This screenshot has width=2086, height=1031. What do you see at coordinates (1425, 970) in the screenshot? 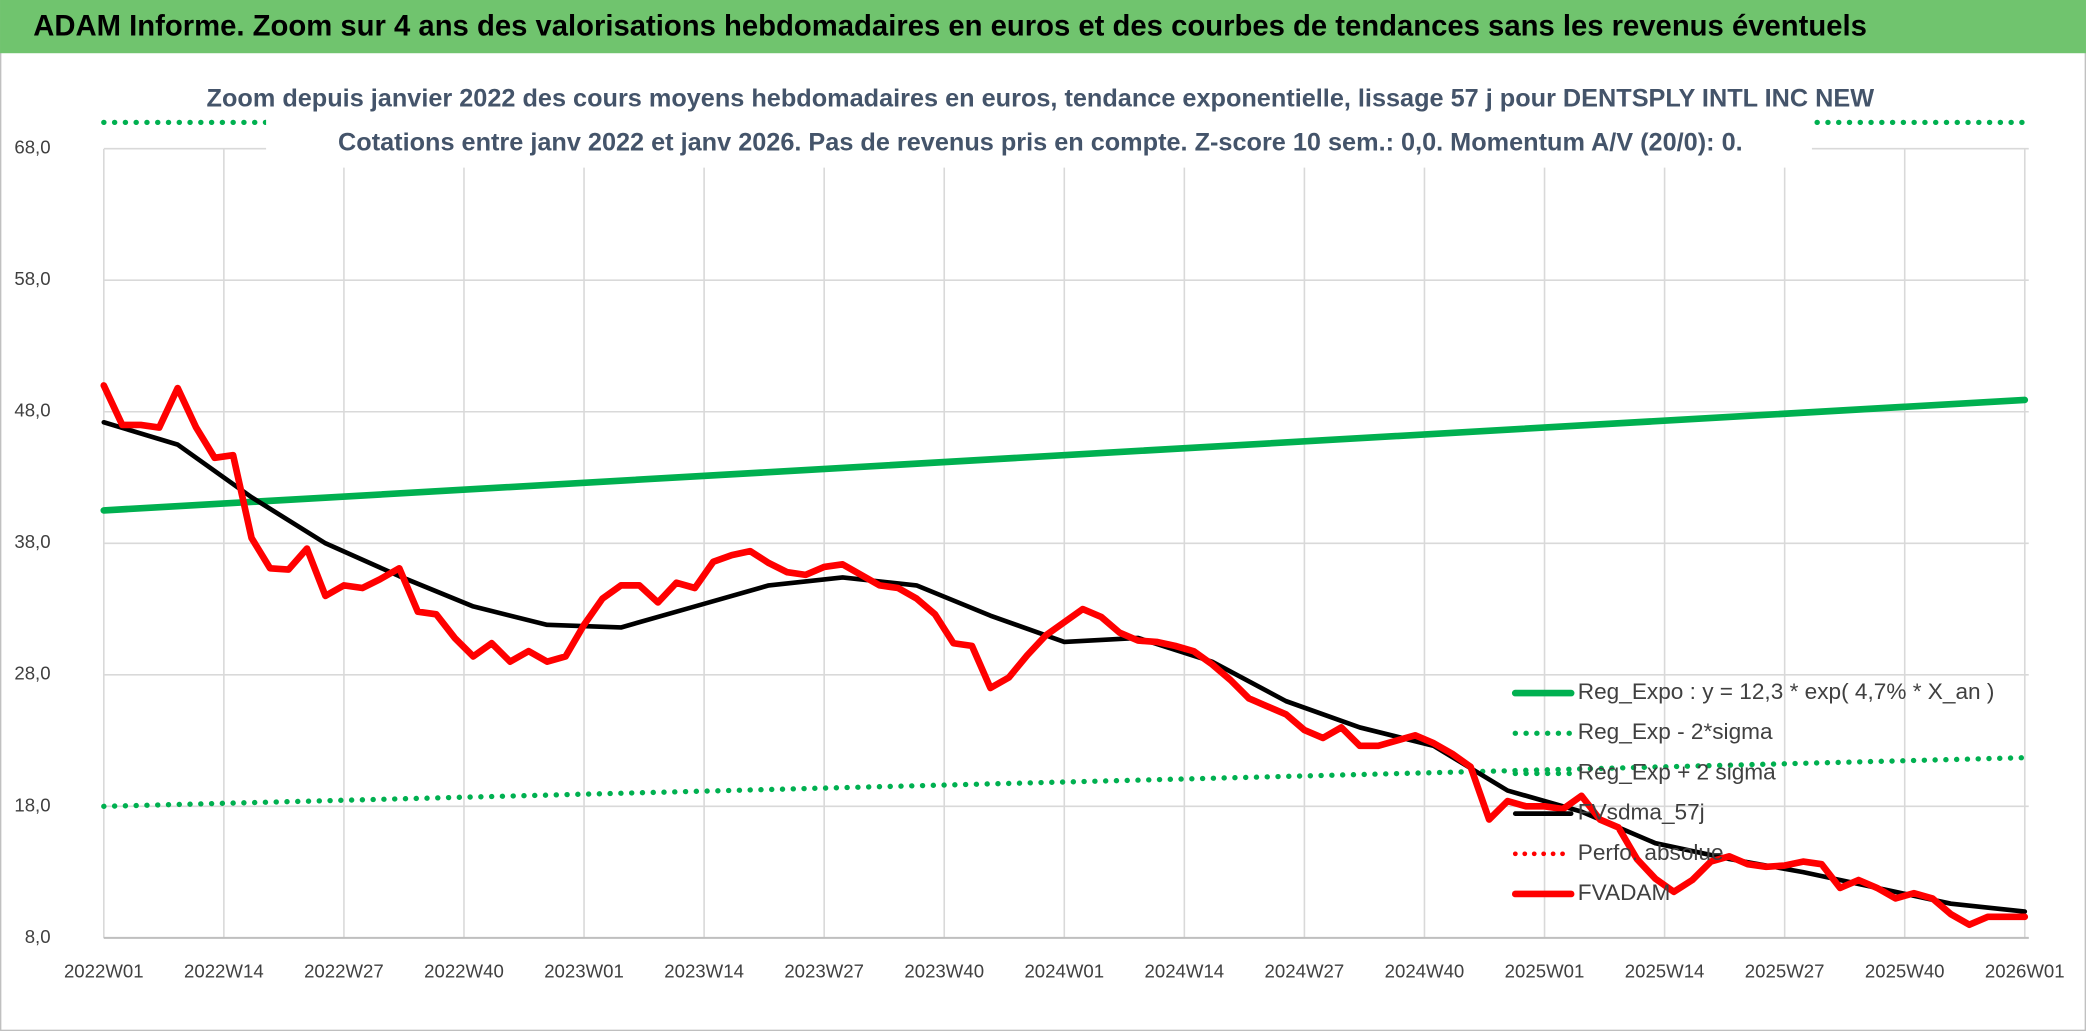
I see `x-tick-label: 2024W40` at bounding box center [1425, 970].